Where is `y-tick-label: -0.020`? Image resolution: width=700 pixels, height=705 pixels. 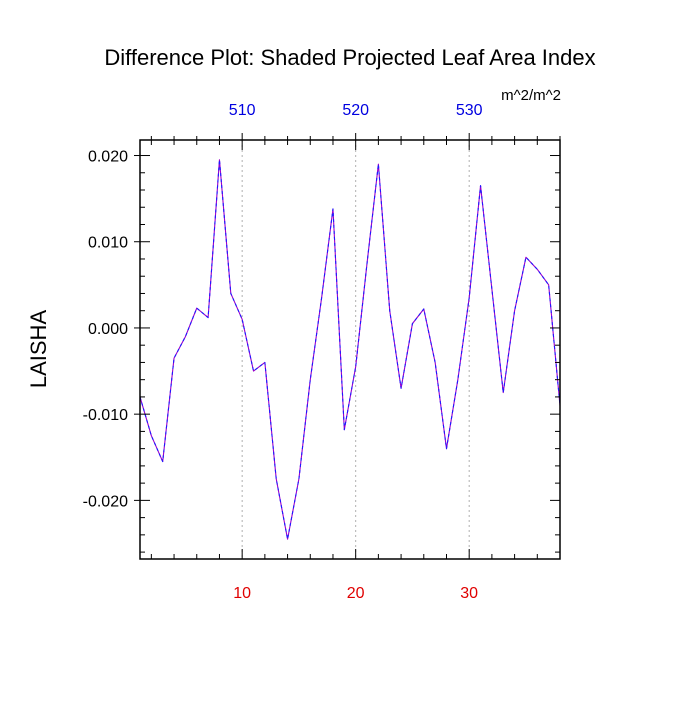 y-tick-label: -0.020 is located at coordinates (105, 501).